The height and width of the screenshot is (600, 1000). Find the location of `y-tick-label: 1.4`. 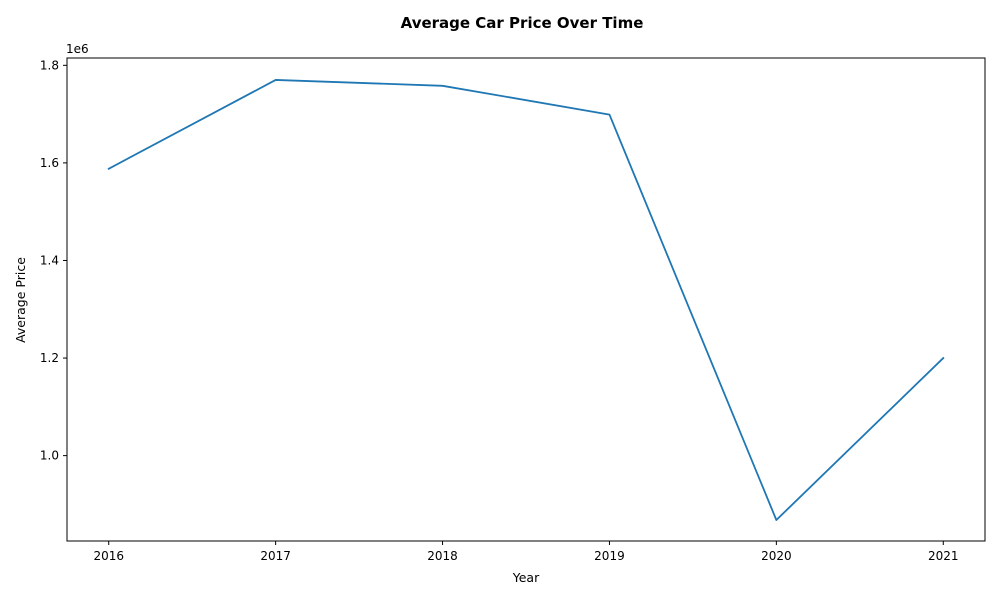

y-tick-label: 1.4 is located at coordinates (49, 260).